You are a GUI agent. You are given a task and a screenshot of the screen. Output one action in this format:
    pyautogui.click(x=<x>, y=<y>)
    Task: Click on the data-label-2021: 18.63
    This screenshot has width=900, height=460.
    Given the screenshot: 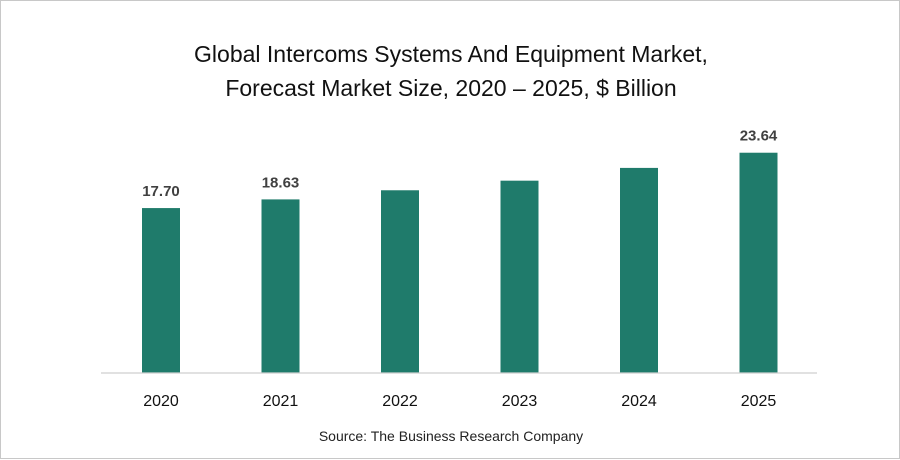 What is the action you would take?
    pyautogui.click(x=281, y=182)
    